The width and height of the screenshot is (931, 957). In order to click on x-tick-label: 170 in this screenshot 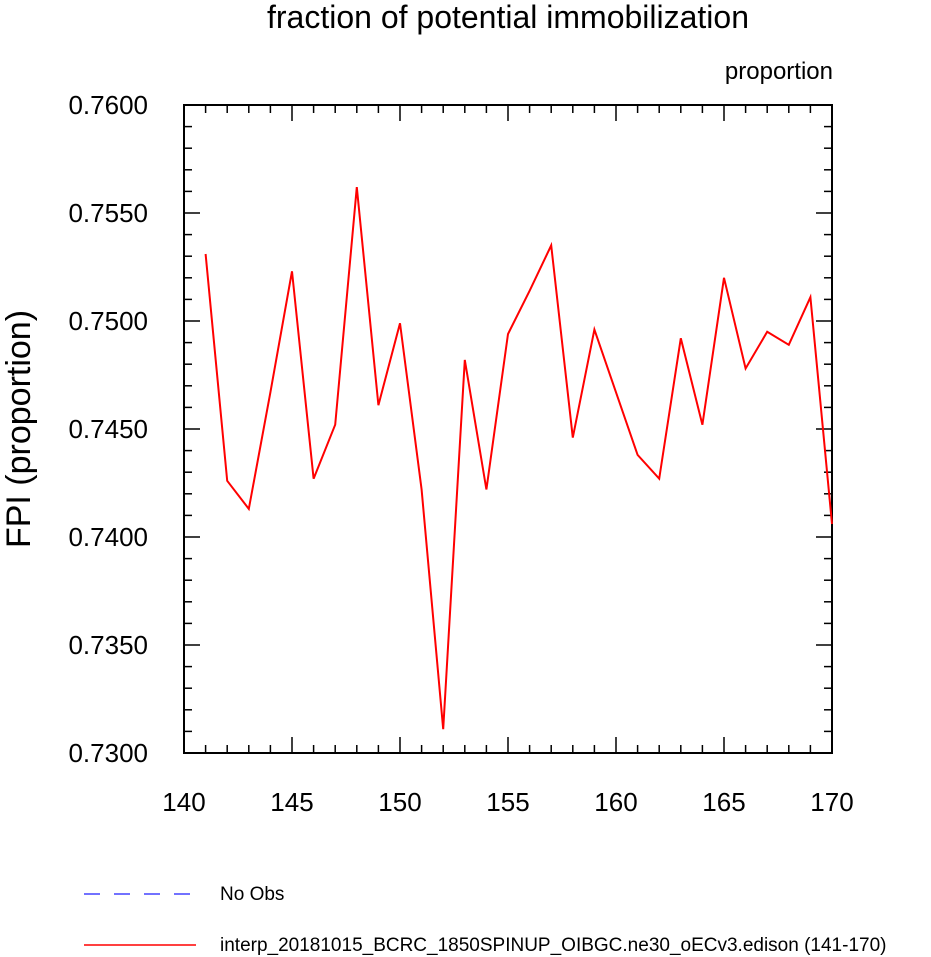, I will do `click(831, 802)`.